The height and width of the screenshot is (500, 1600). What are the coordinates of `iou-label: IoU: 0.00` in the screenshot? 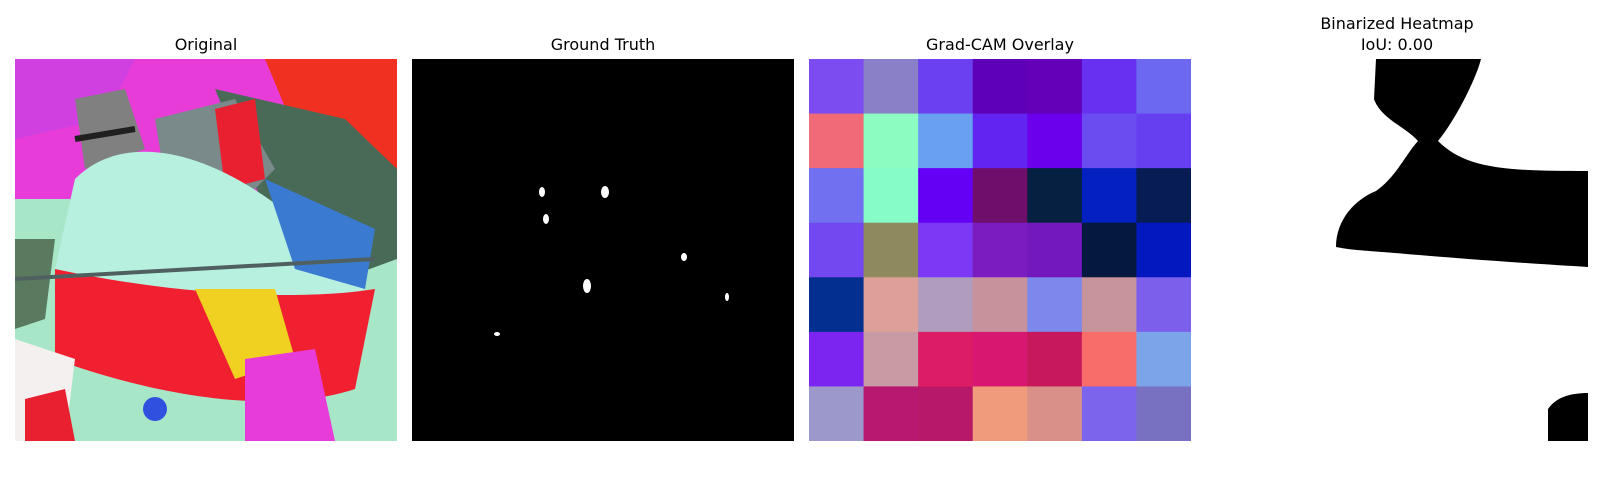 It's located at (1397, 44).